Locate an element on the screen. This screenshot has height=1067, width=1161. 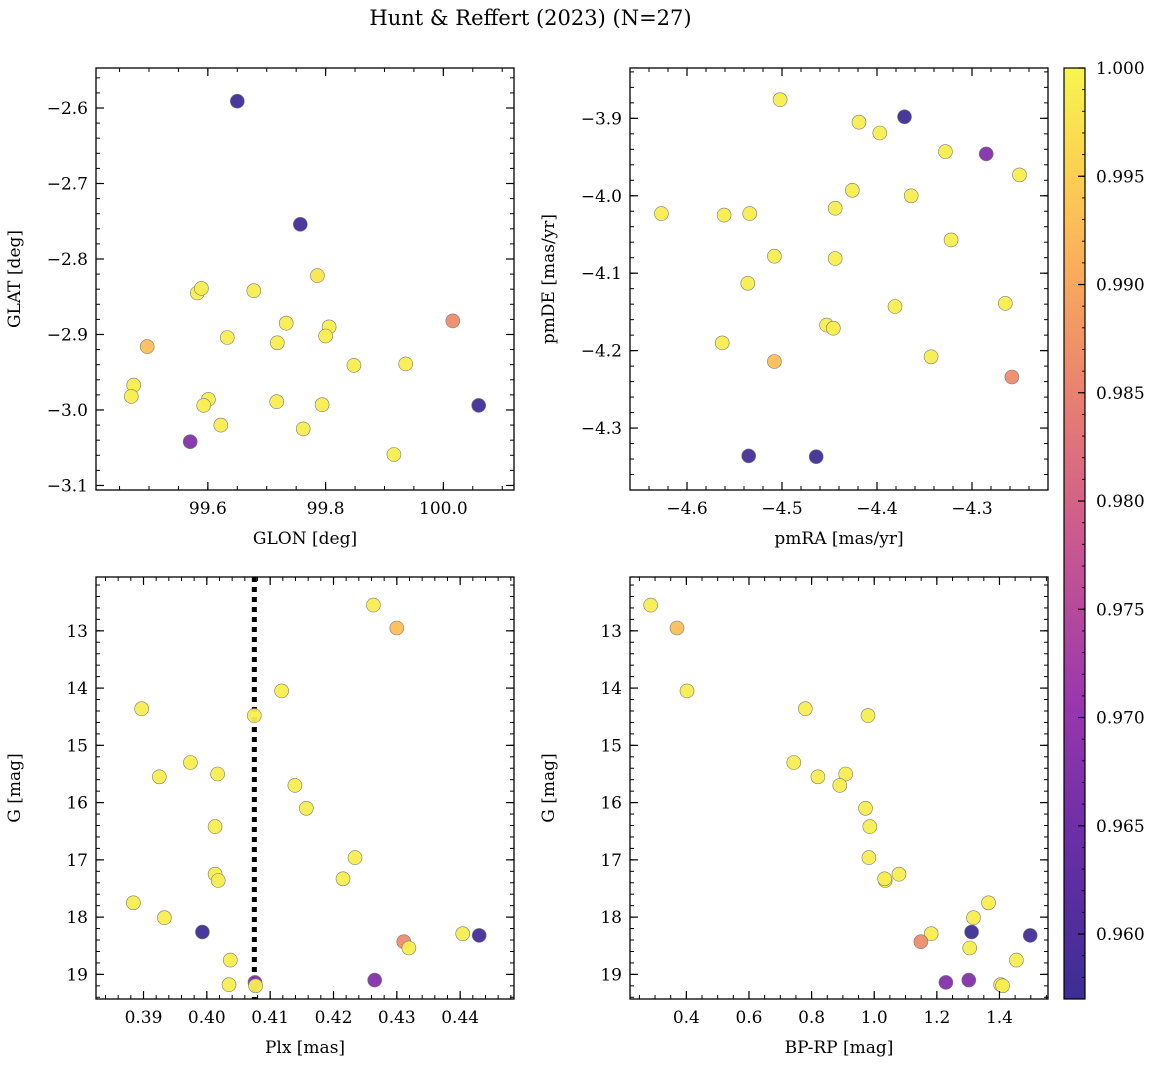
y-tick-label: 13 is located at coordinates (611, 632).